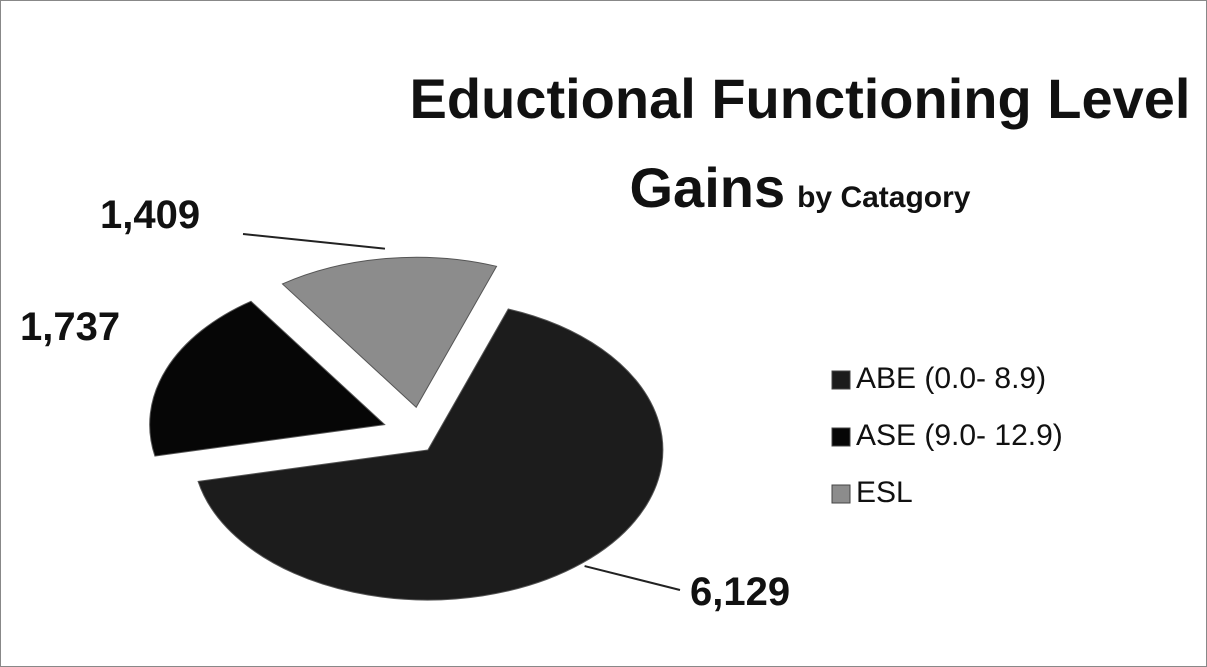 This screenshot has width=1207, height=667. What do you see at coordinates (884, 492) in the screenshot?
I see `legend-label: ESL` at bounding box center [884, 492].